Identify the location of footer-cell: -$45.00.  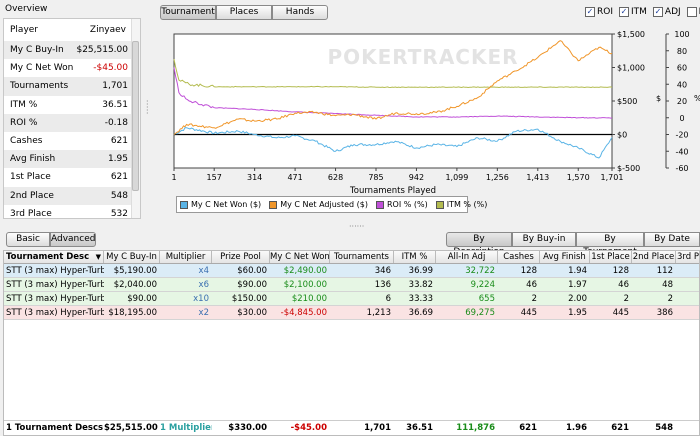
(308, 428).